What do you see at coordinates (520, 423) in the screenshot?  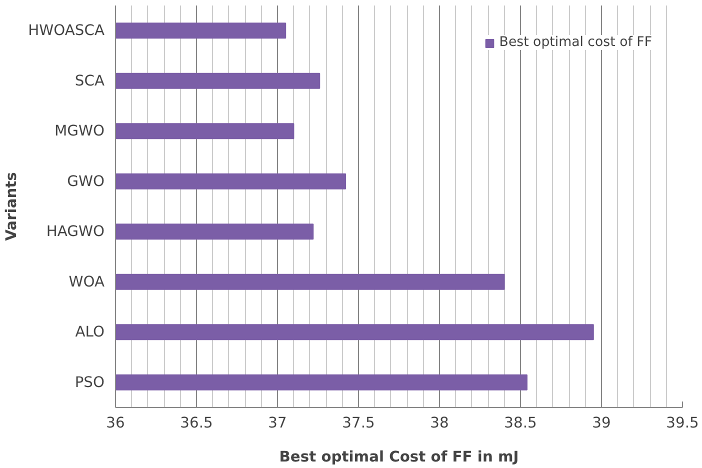 I see `x-tick-label: 38.5` at bounding box center [520, 423].